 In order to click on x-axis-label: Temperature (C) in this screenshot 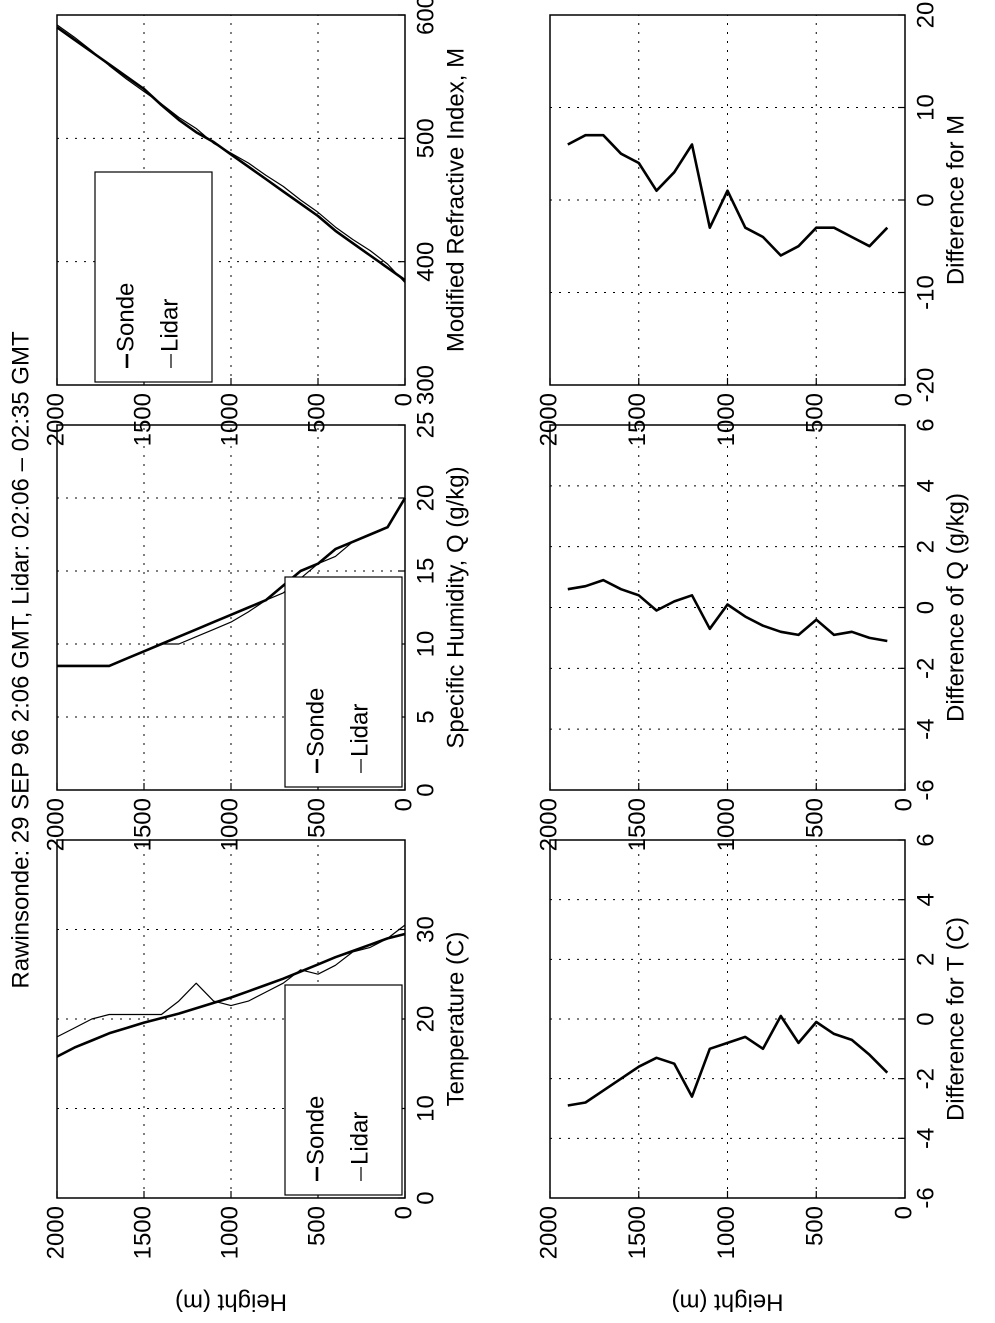, I will do `click(455, 1019)`.